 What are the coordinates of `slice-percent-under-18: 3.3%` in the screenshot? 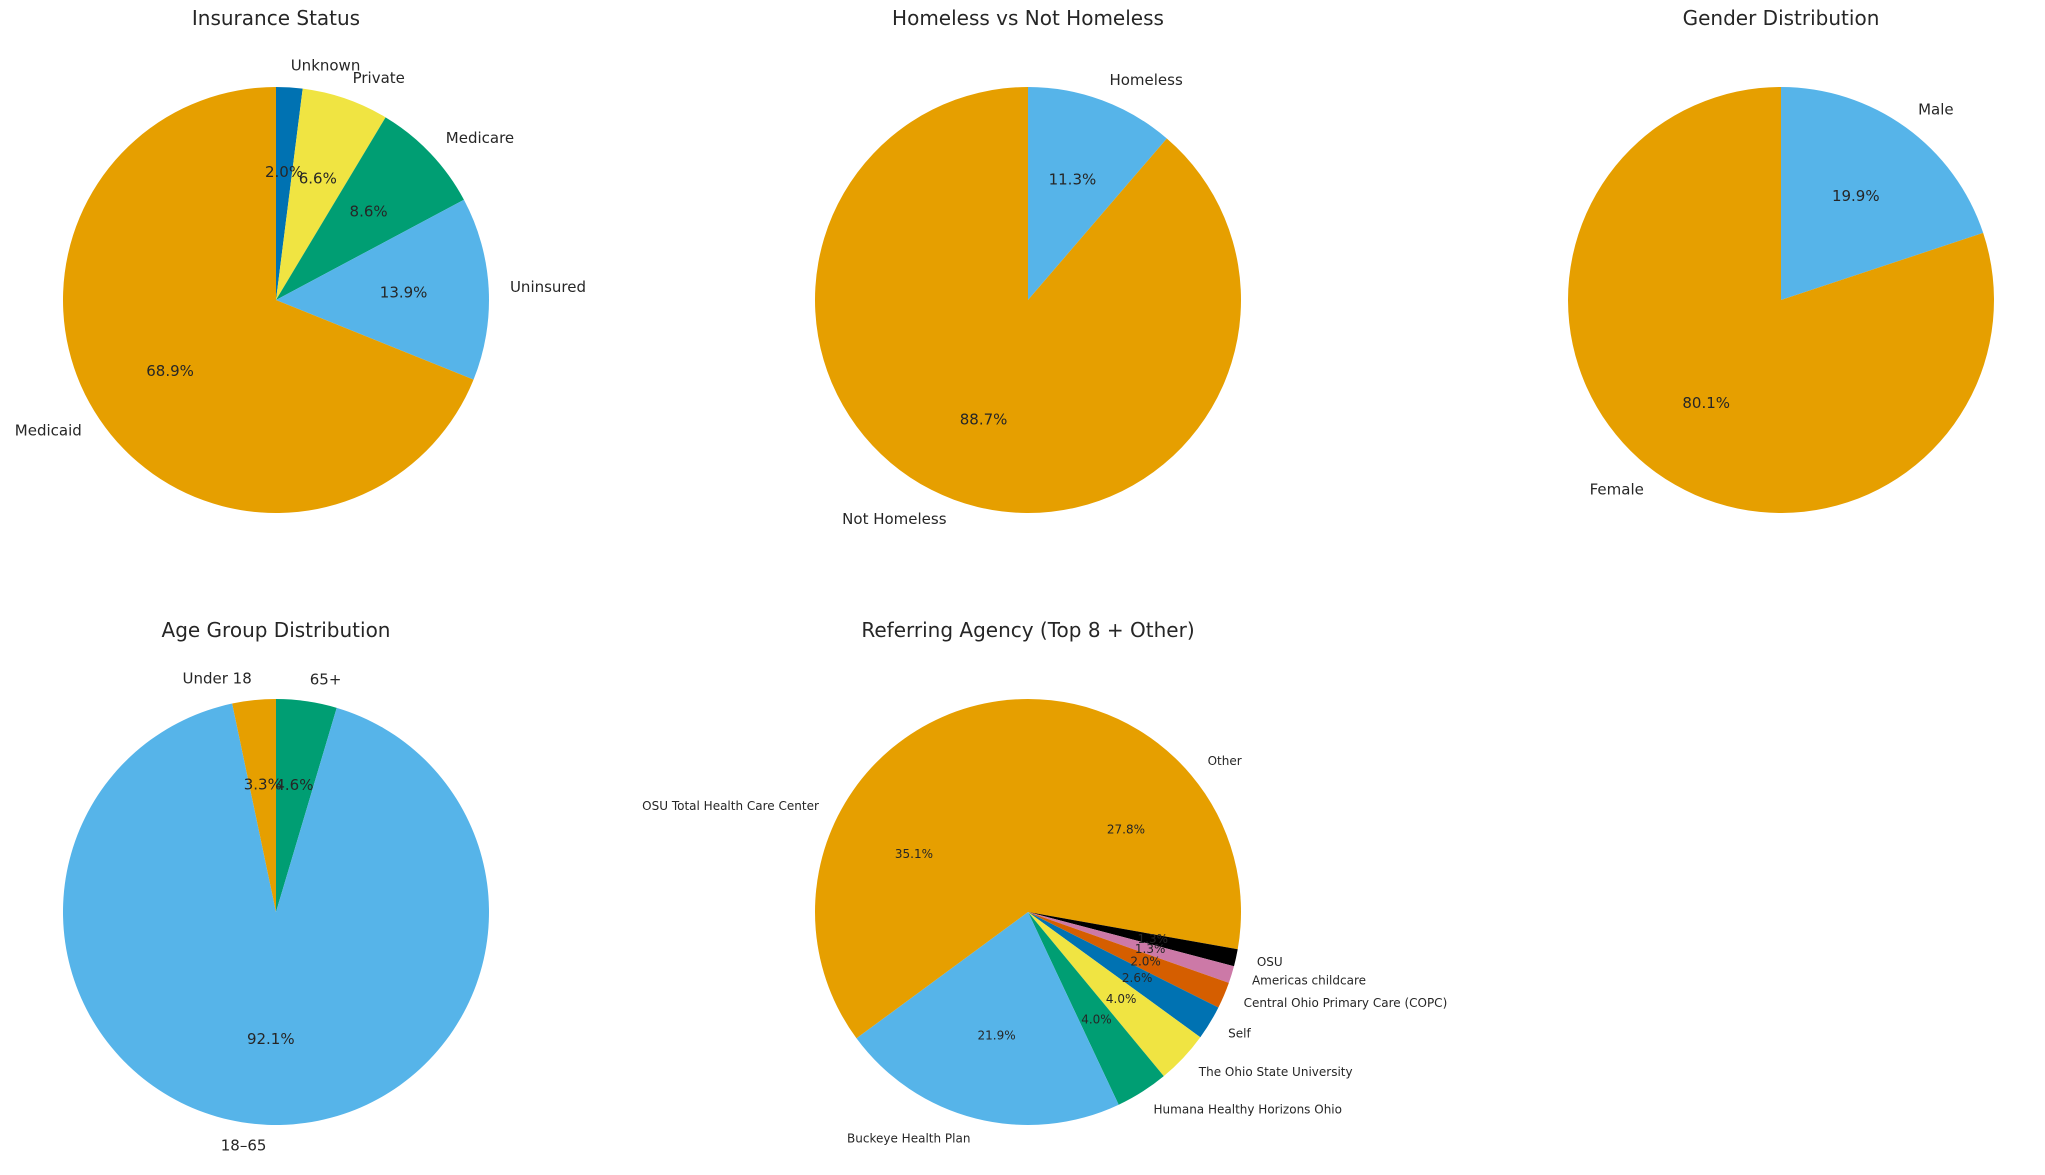 It's located at (263, 784).